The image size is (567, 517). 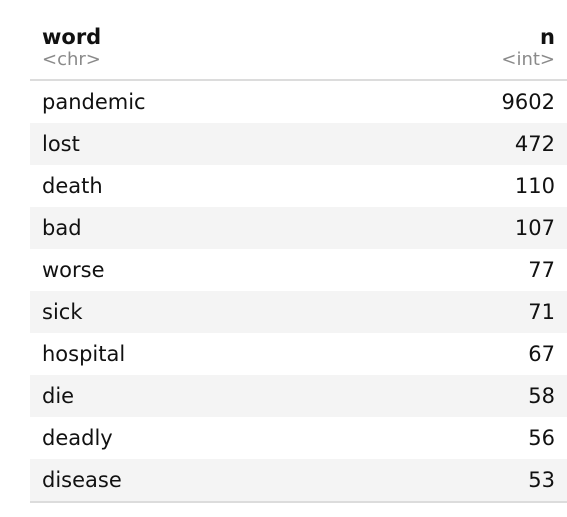 What do you see at coordinates (298, 354) in the screenshot?
I see `table-row: hospital 67` at bounding box center [298, 354].